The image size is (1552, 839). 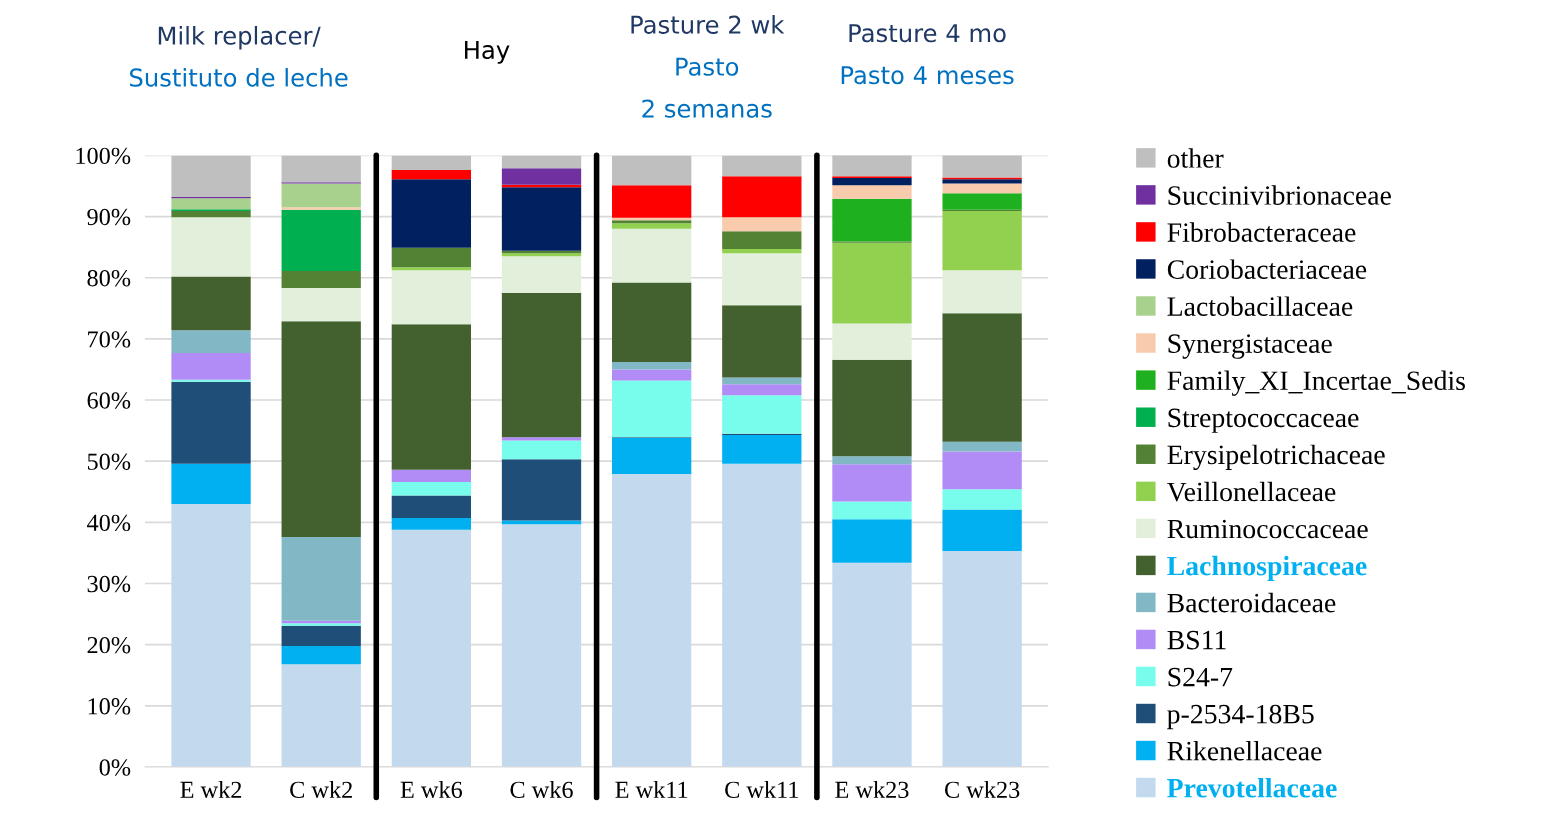 What do you see at coordinates (115, 767) in the screenshot?
I see `y-tick-label: 0%` at bounding box center [115, 767].